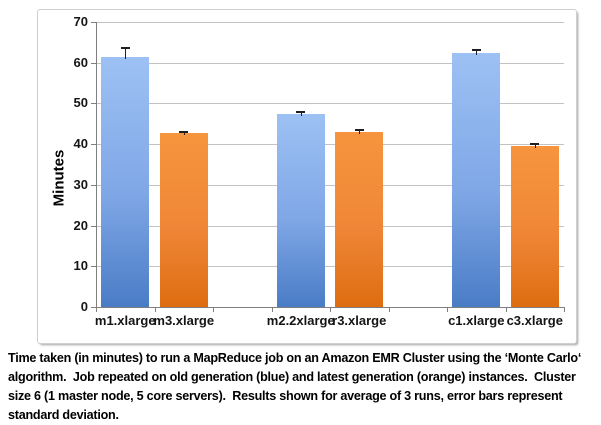 The image size is (601, 425). Describe the element at coordinates (80, 103) in the screenshot. I see `y-tick-label: 50` at that location.